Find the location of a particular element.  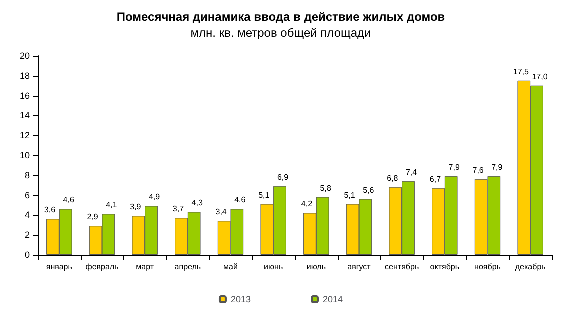

x-tick-label: февраль is located at coordinates (102, 267).